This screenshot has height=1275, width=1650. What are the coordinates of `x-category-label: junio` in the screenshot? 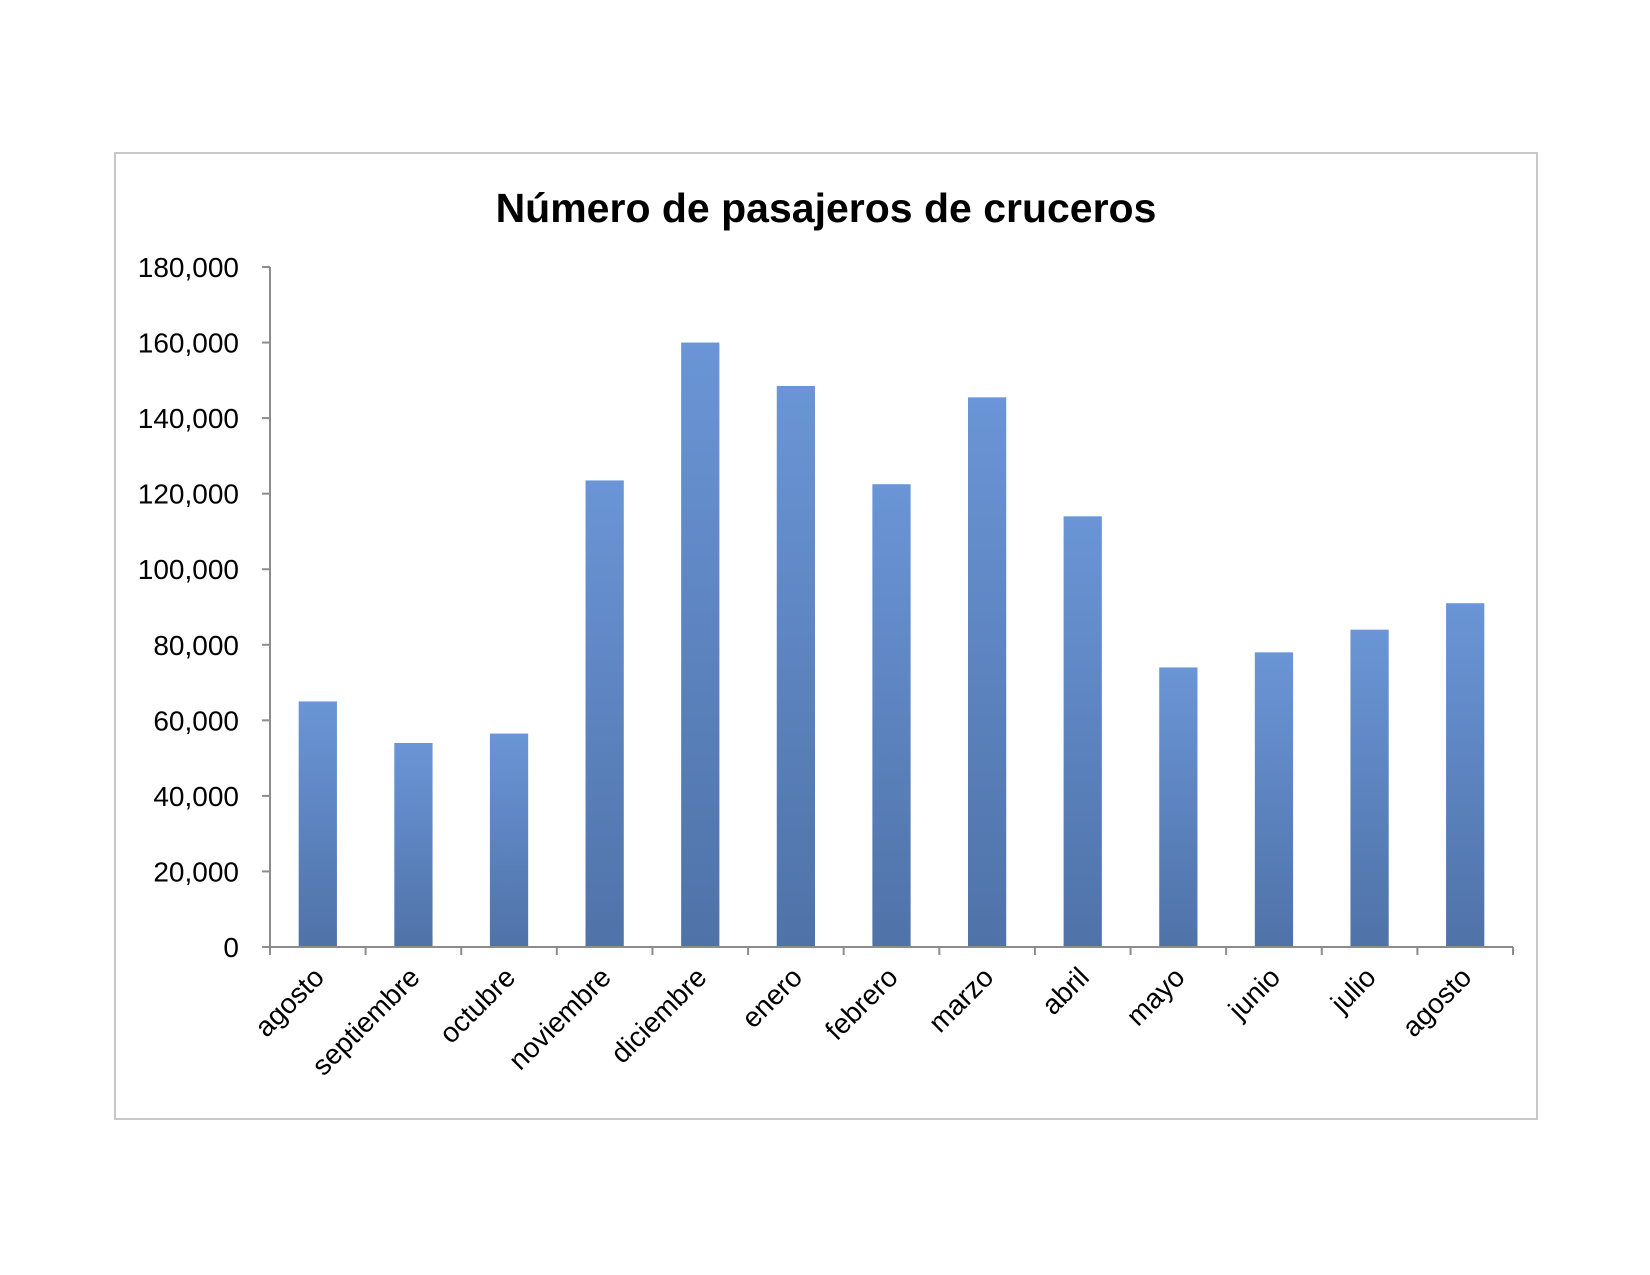 It's located at (1254, 993).